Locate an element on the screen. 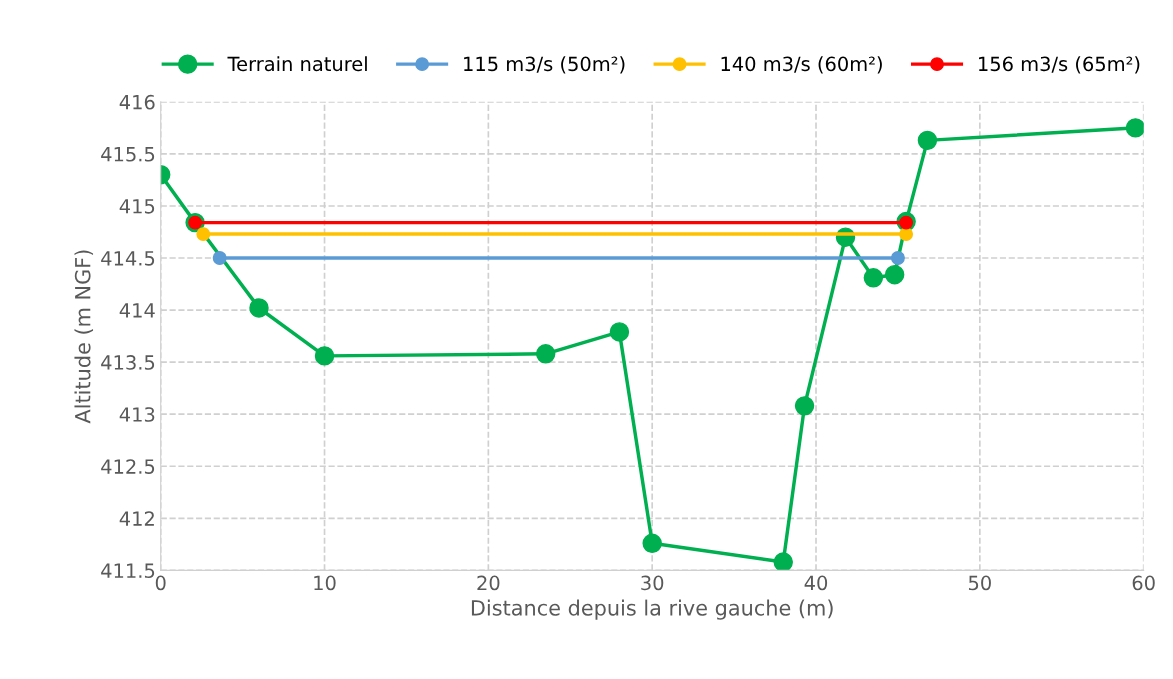 This screenshot has height=679, width=1173. x-tick-label: 50 is located at coordinates (979, 583).